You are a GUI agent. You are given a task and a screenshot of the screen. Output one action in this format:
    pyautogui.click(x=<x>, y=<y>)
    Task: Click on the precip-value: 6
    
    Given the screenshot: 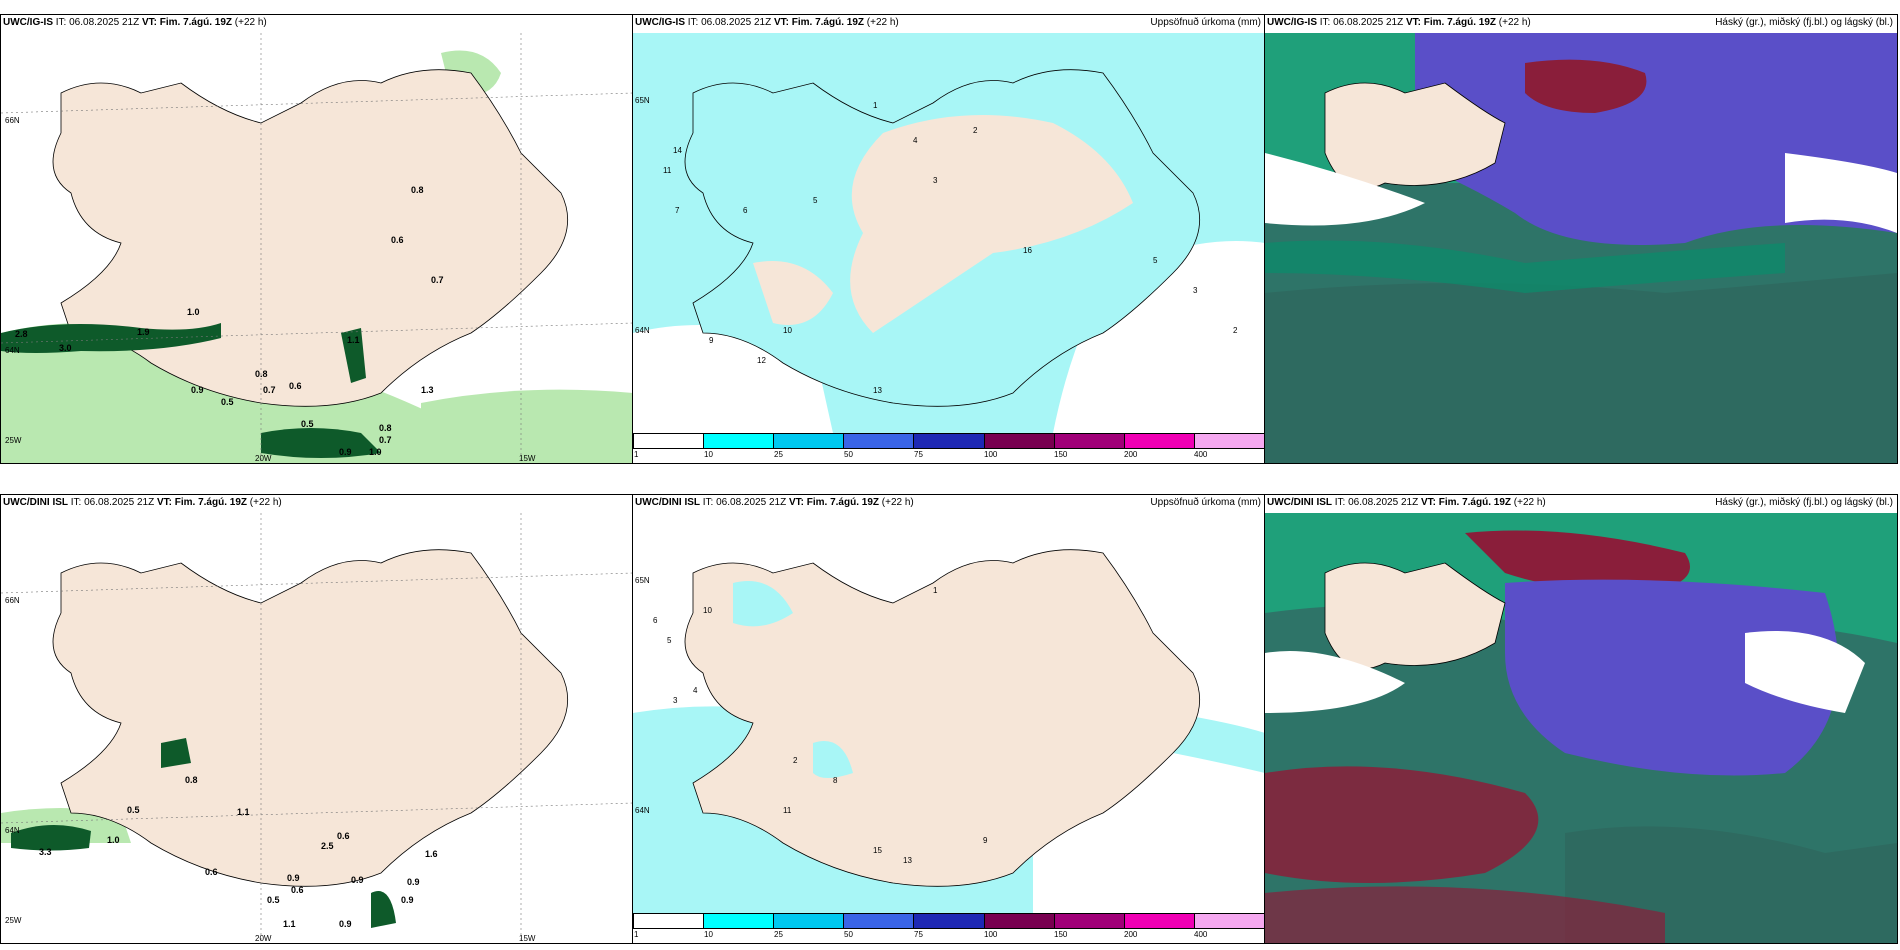 What is the action you would take?
    pyautogui.click(x=655, y=620)
    